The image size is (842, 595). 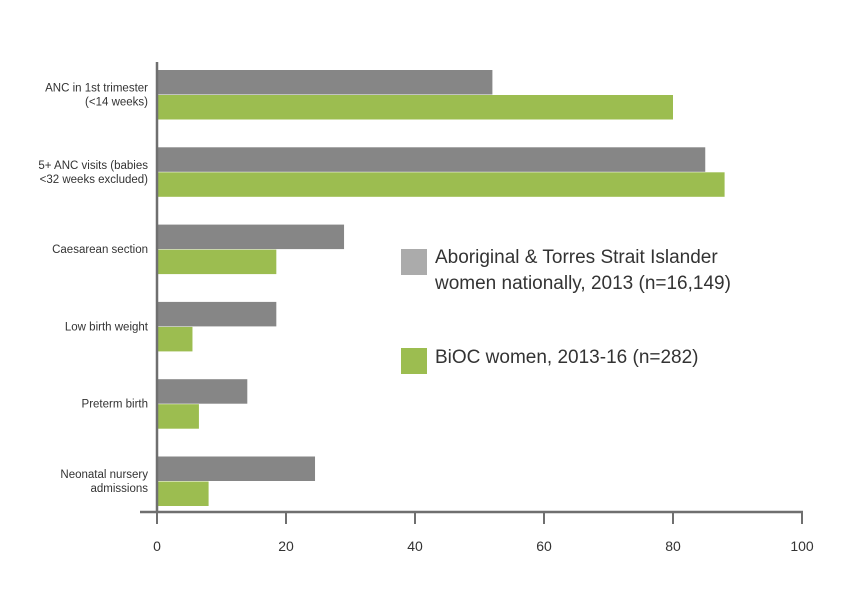 What do you see at coordinates (415, 546) in the screenshot?
I see `x-tick-label-40: 40` at bounding box center [415, 546].